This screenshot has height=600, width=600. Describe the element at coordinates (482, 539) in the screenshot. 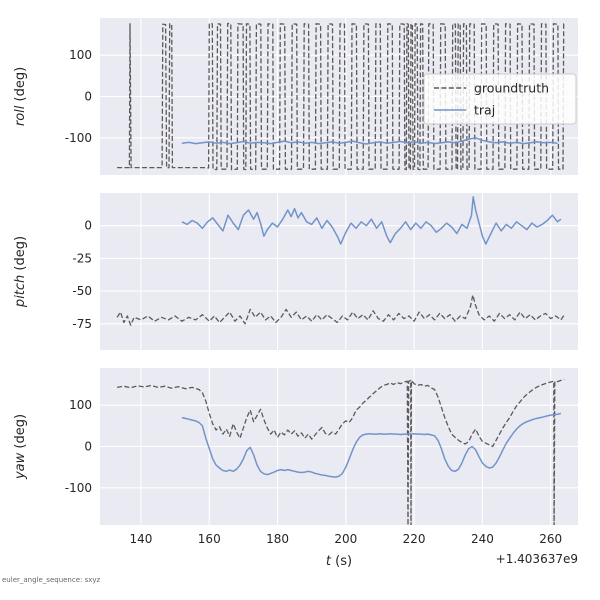

I see `x-tick-label: 240` at that location.